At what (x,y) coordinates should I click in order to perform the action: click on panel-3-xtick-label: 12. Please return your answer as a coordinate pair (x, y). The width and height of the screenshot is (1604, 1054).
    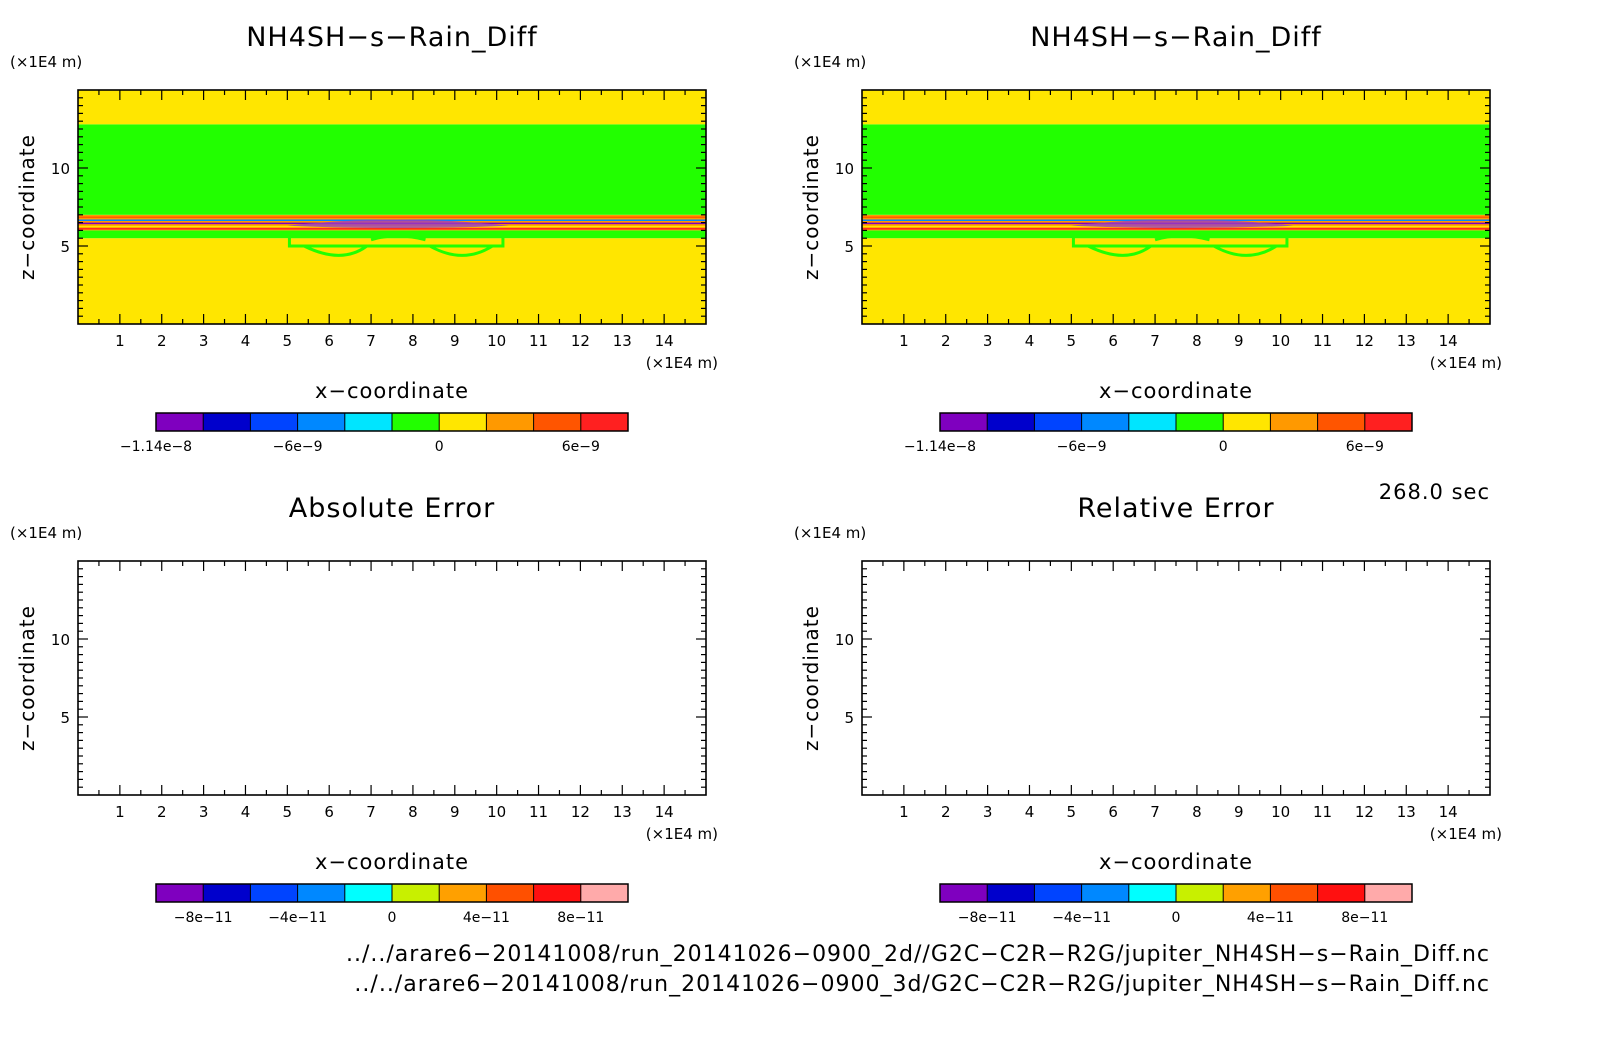
    Looking at the image, I should click on (580, 812).